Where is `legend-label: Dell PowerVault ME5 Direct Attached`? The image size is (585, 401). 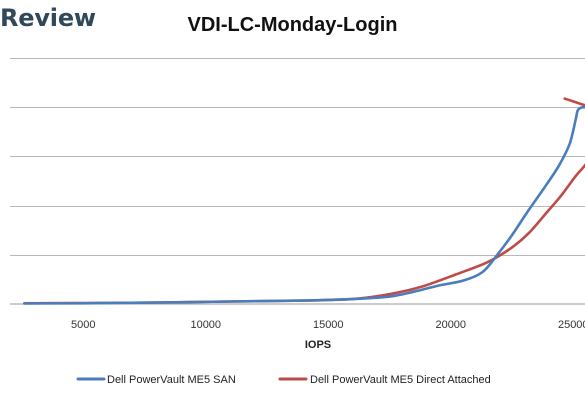
legend-label: Dell PowerVault ME5 Direct Attached is located at coordinates (400, 380).